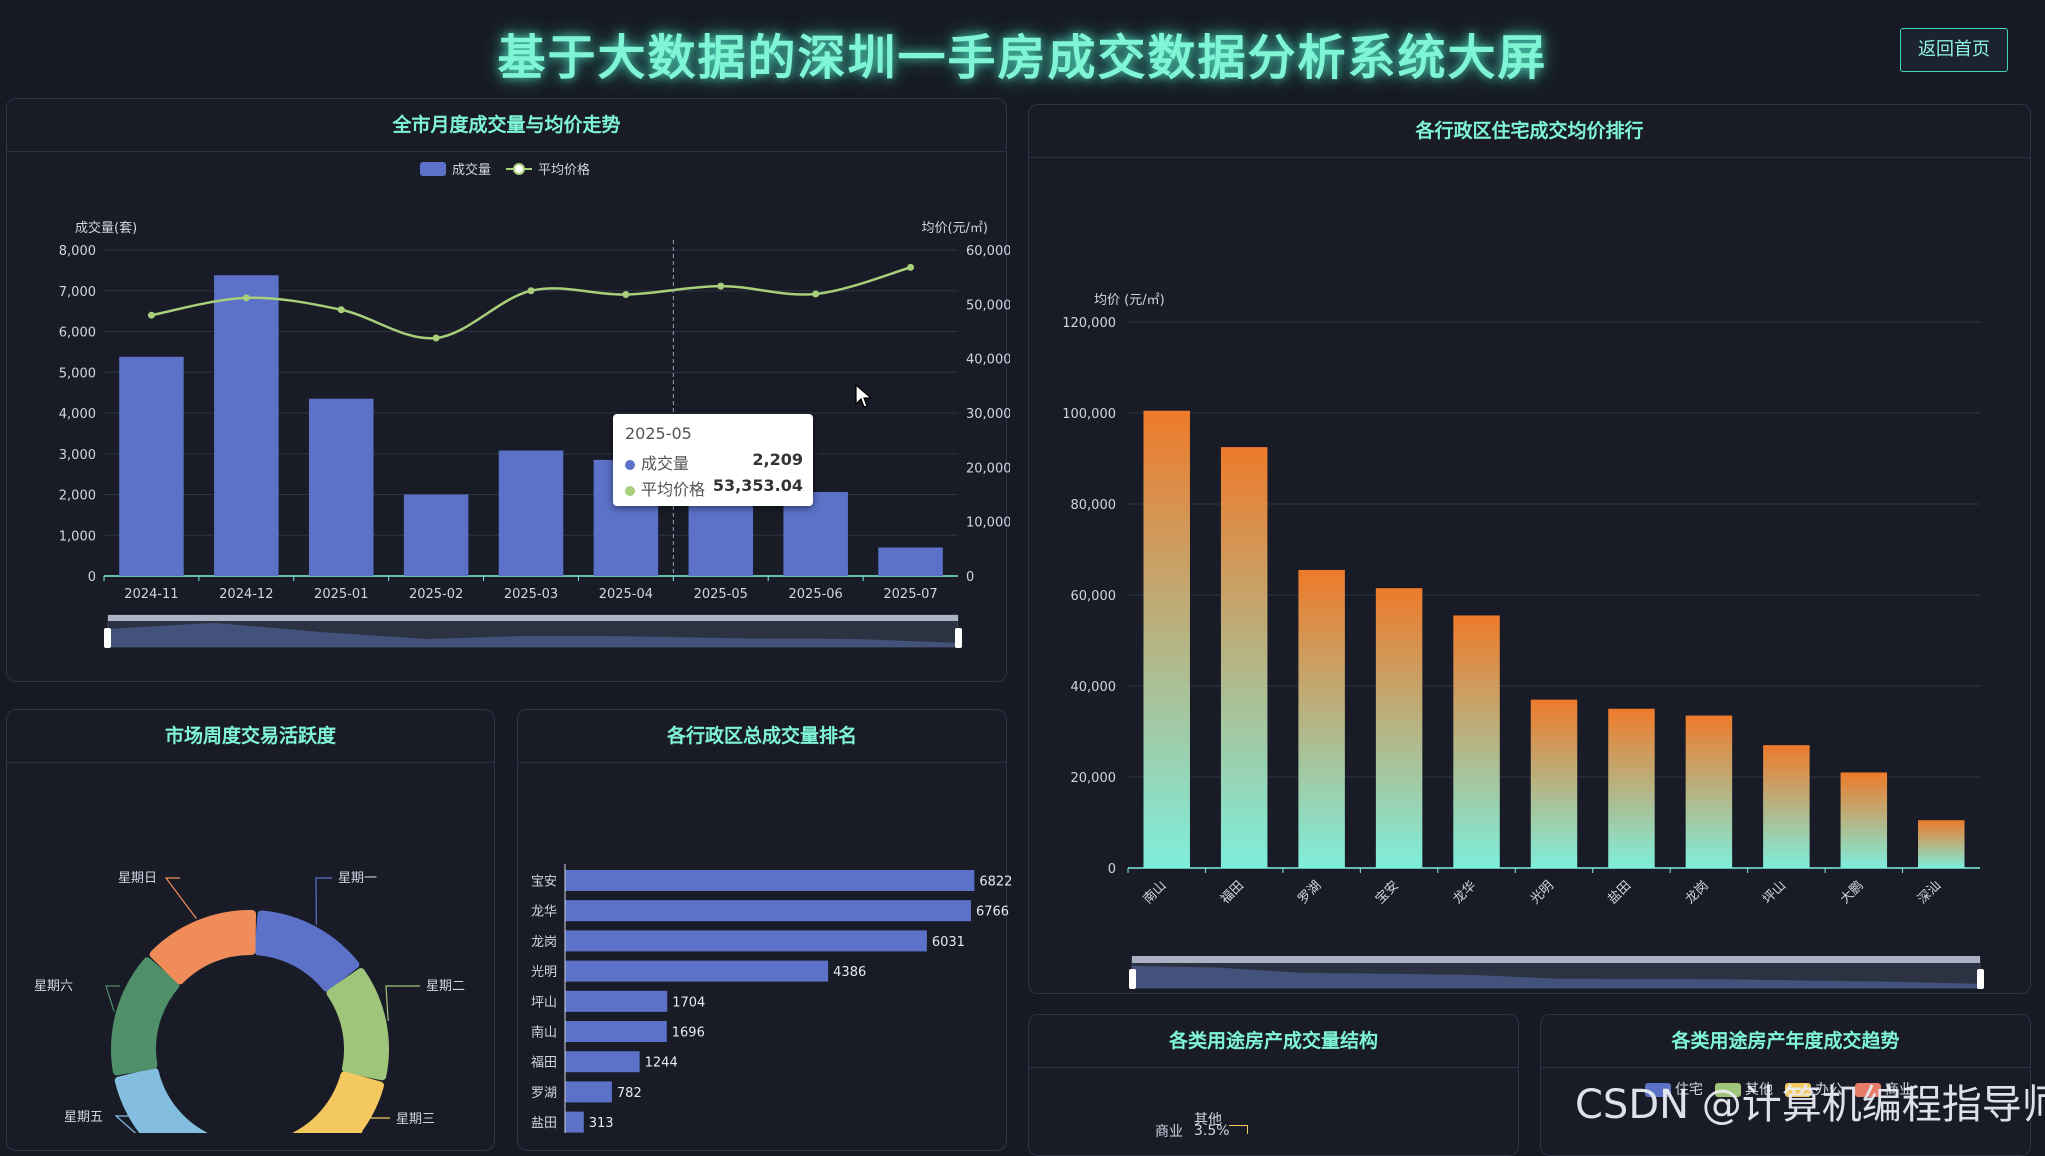 The image size is (2045, 1156). Describe the element at coordinates (151, 594) in the screenshot. I see `x-tick-label: 2024-11` at that location.